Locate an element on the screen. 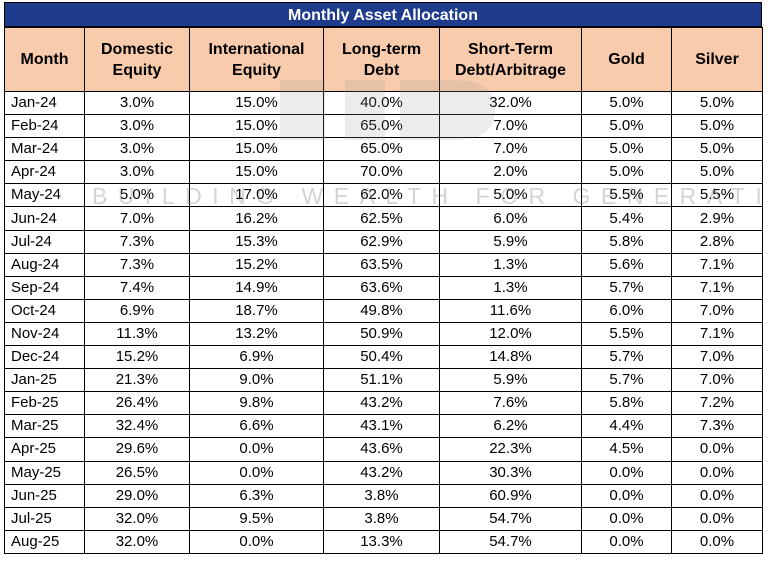 The image size is (768, 569). cell-short-term-debt: 5.0% is located at coordinates (510, 195).